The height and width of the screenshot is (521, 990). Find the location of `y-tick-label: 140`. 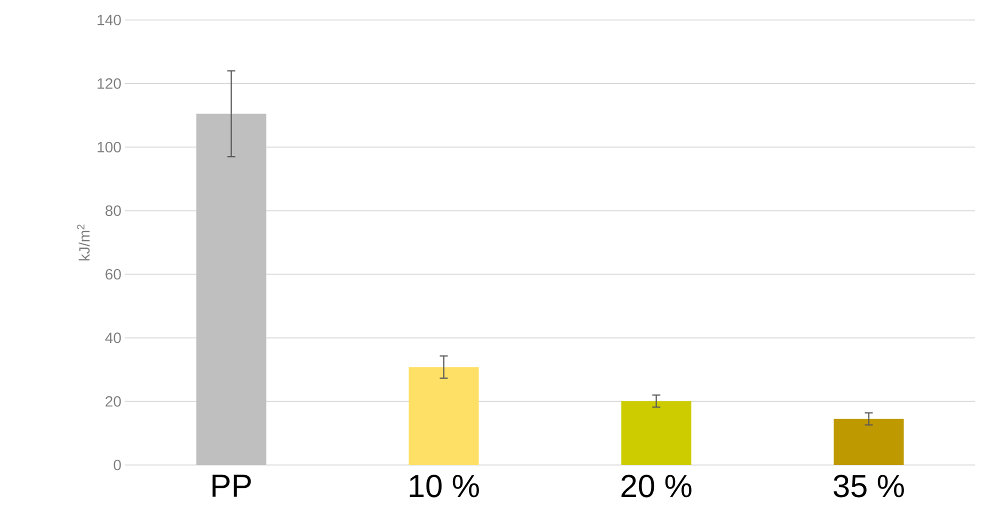

y-tick-label: 140 is located at coordinates (109, 20).